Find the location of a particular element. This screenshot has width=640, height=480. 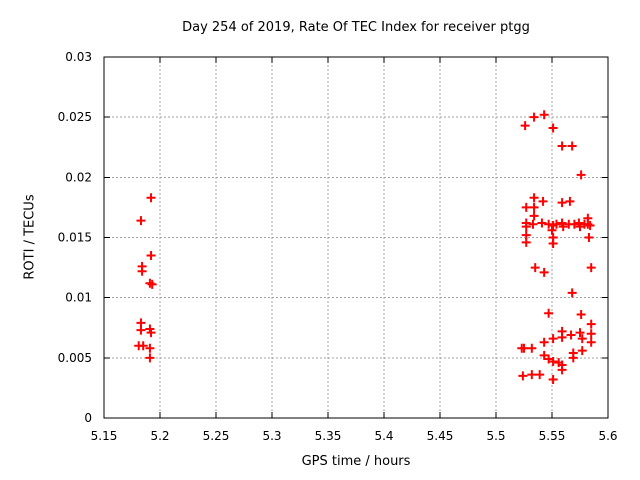

x-tick-label: 5.35 is located at coordinates (328, 436).